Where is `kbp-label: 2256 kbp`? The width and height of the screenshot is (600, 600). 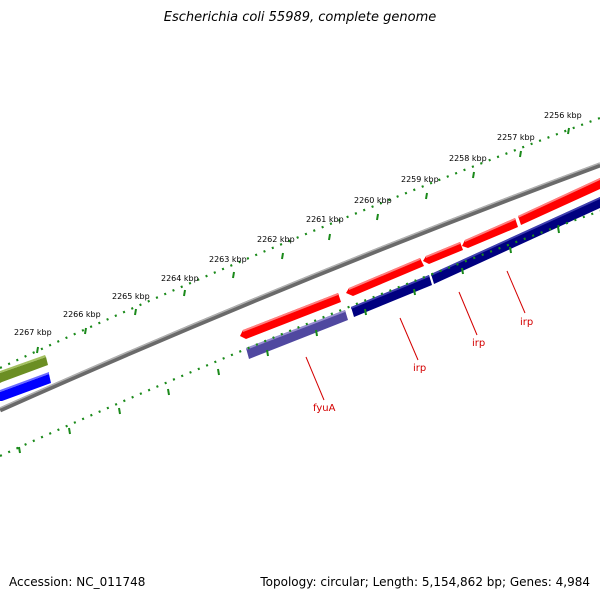
kbp-label: 2256 kbp is located at coordinates (563, 115).